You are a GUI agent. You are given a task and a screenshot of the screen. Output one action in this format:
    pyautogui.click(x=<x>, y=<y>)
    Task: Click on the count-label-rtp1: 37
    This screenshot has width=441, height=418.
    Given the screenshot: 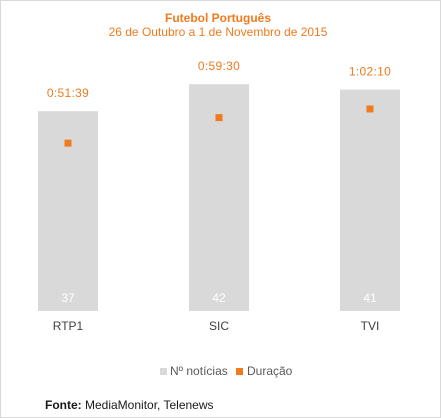 What is the action you would take?
    pyautogui.click(x=68, y=298)
    